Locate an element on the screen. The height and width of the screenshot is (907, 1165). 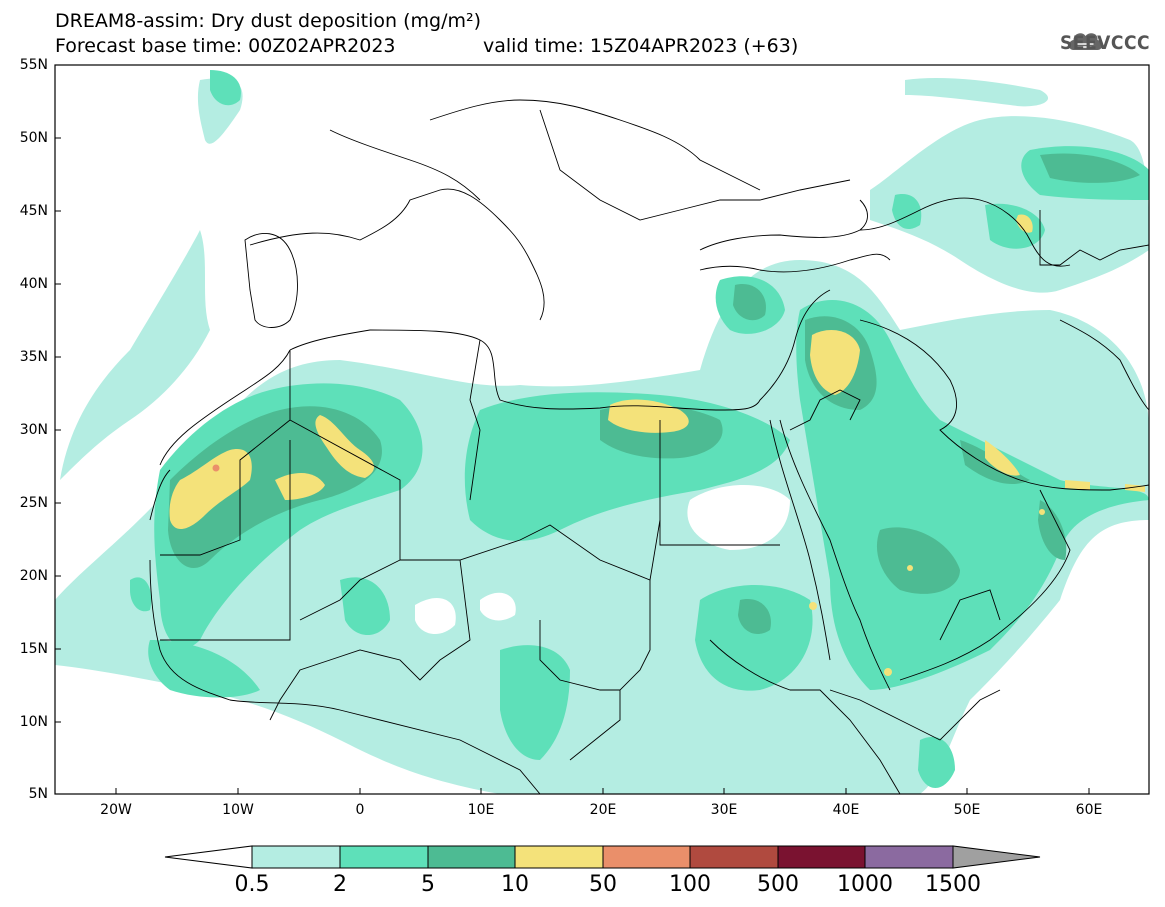
colorbar-label: 10 is located at coordinates (515, 884).